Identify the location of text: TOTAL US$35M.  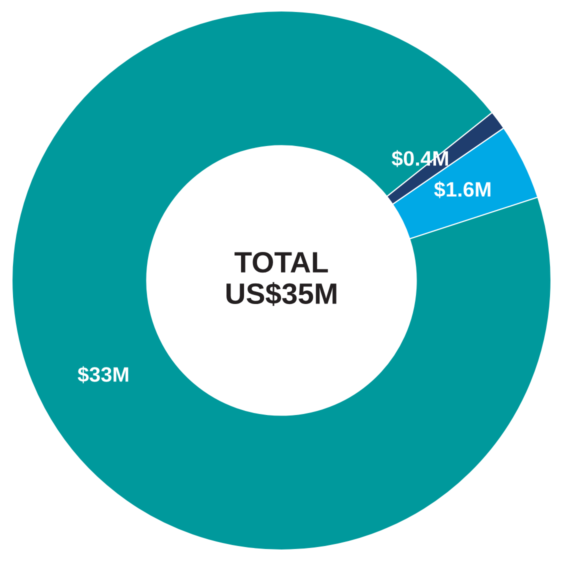
(281, 279).